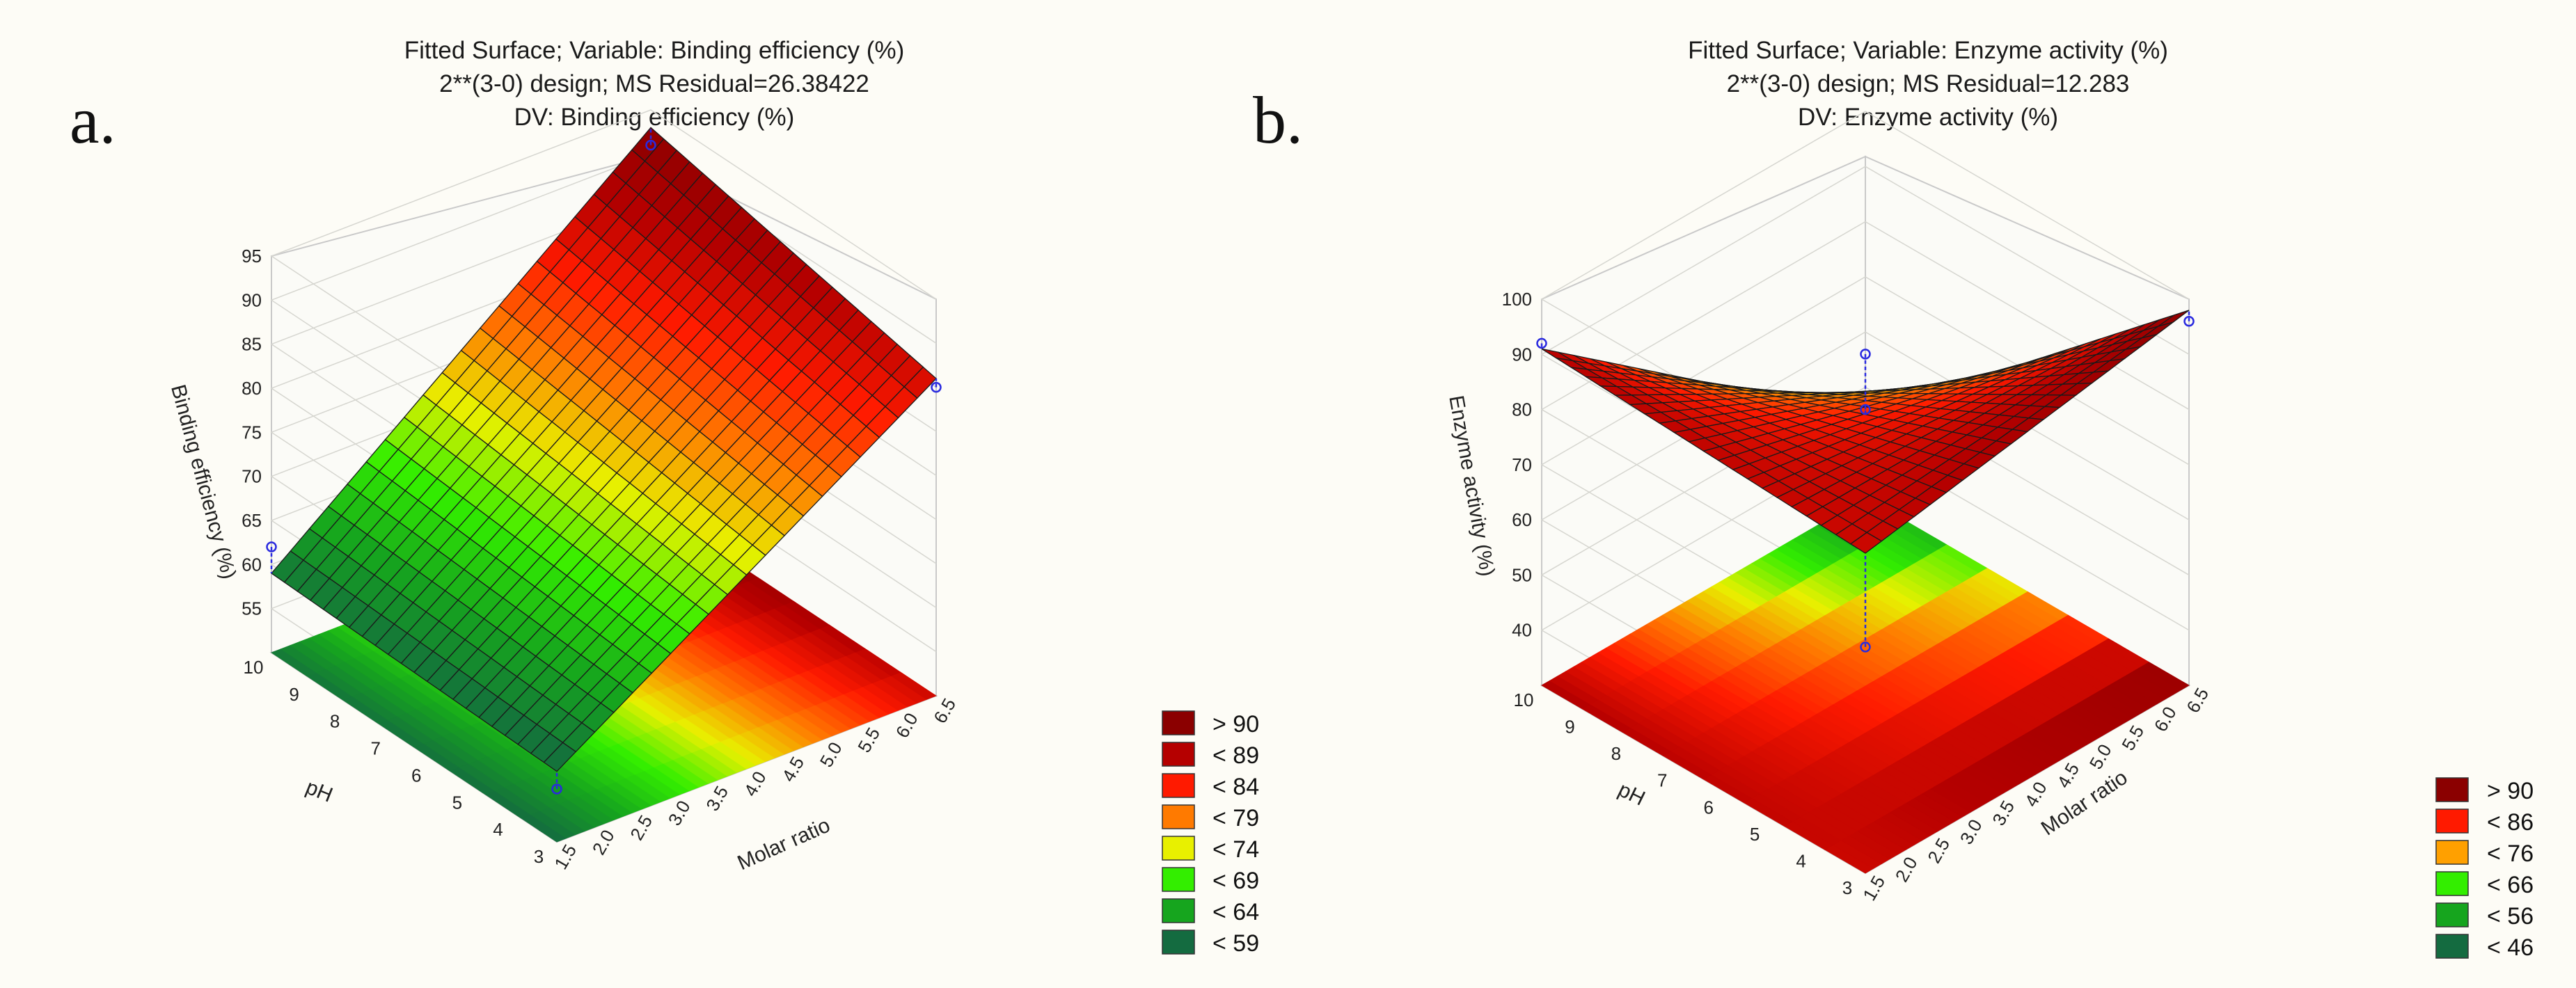 The height and width of the screenshot is (988, 2576). Describe the element at coordinates (641, 827) in the screenshot. I see `x-tick-label-2: 2.5` at that location.